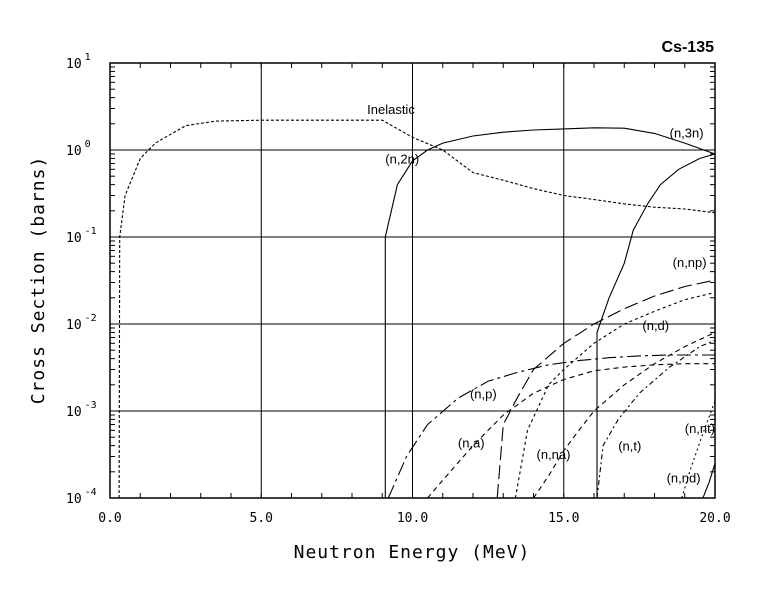 The image size is (780, 590). What do you see at coordinates (412, 518) in the screenshot?
I see `x-tick-label: 10.0` at bounding box center [412, 518].